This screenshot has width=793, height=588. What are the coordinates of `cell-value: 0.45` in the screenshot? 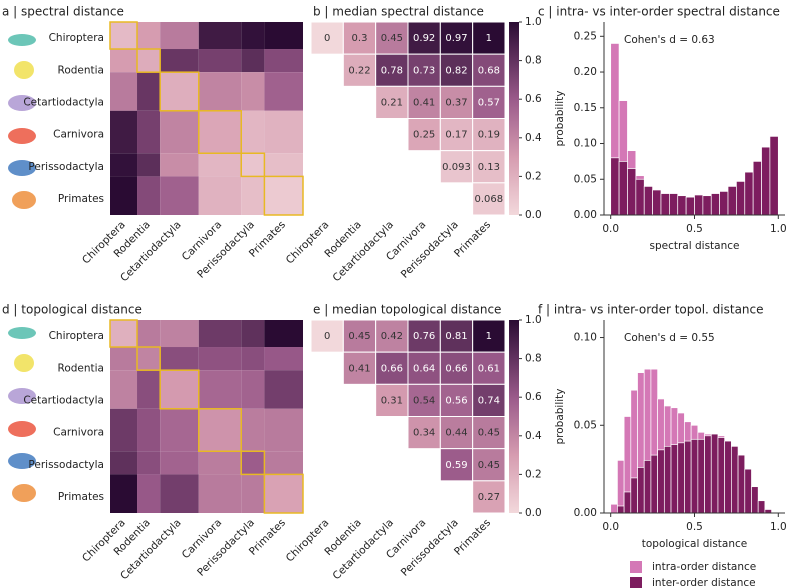 It's located at (392, 38).